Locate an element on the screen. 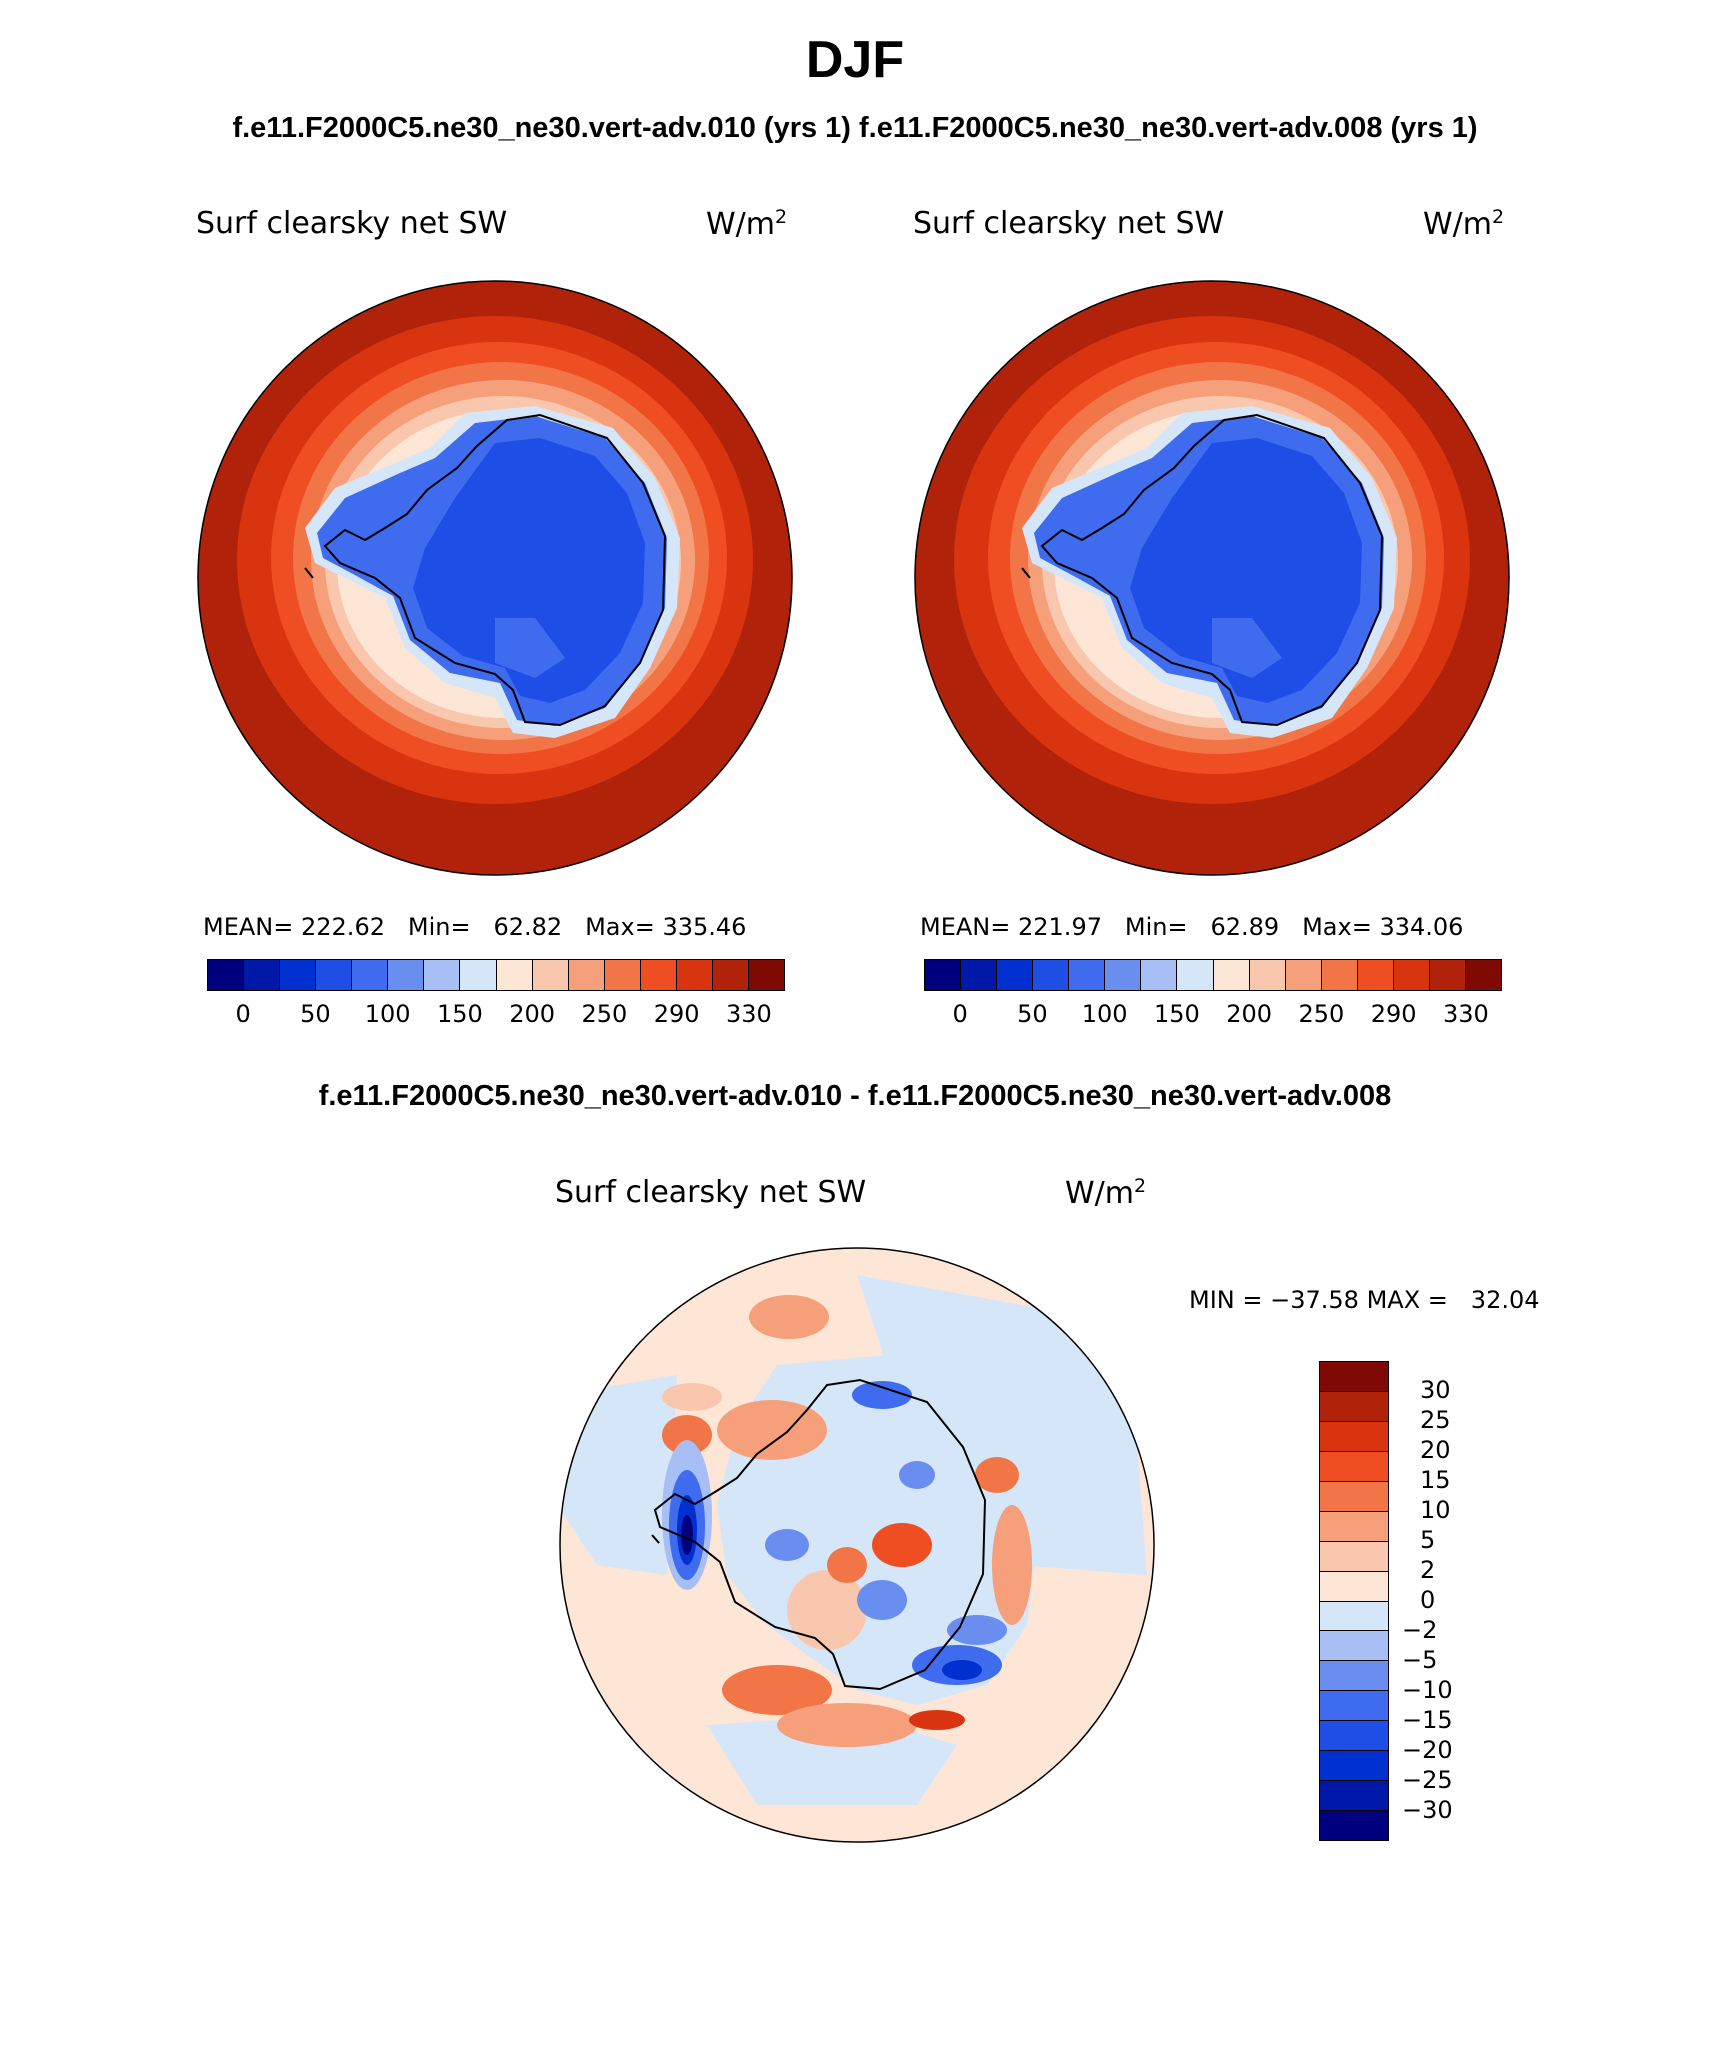 The height and width of the screenshot is (2061, 1710). colorbar-tick-label: −2 is located at coordinates (1420, 1630).